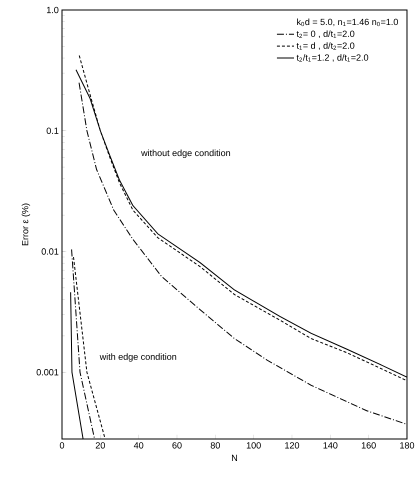 This screenshot has height=480, width=420. What do you see at coordinates (325, 46) in the screenshot?
I see `legend-label: t$_{1}$= d , d/t$_{2}$=2.0` at bounding box center [325, 46].